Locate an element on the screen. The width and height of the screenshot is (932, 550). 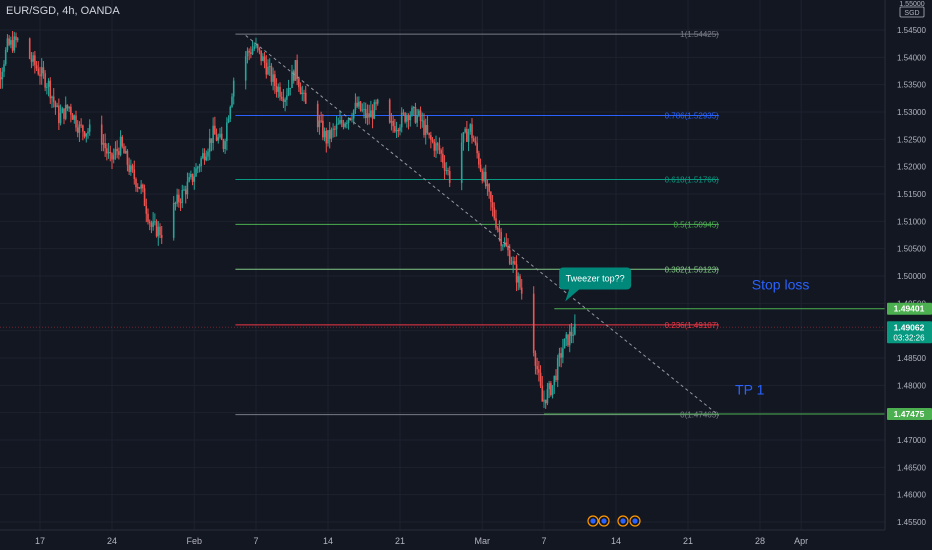
price-tick-label: 1.54500 is located at coordinates (911, 30).